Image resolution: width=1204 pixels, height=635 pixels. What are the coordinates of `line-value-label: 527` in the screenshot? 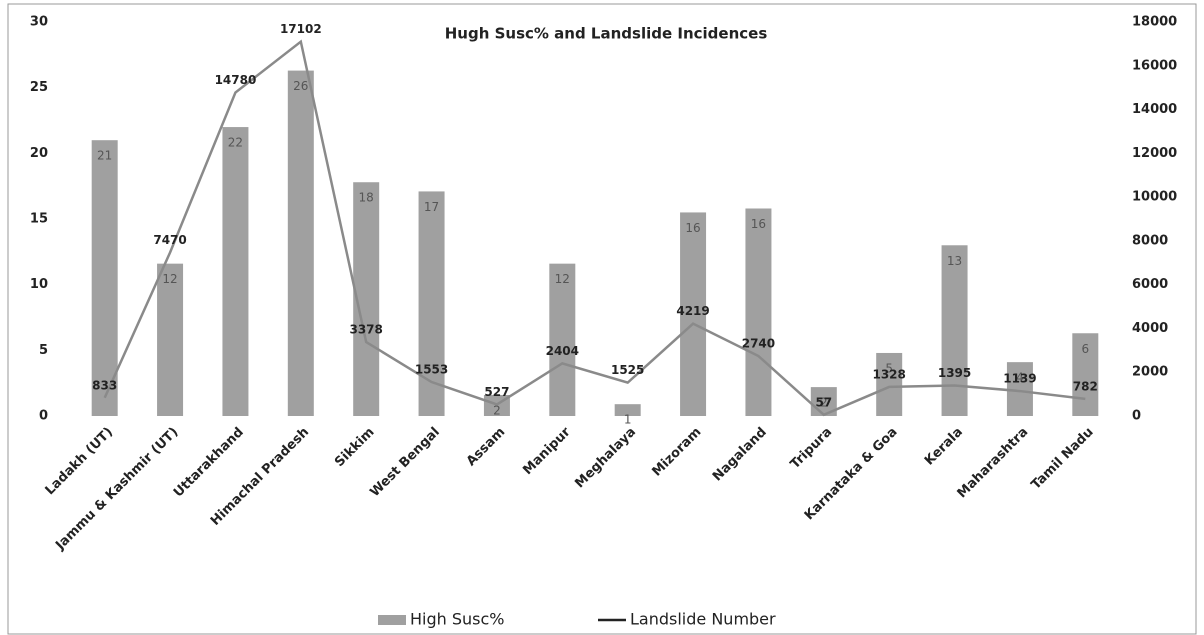 It's located at (496, 392).